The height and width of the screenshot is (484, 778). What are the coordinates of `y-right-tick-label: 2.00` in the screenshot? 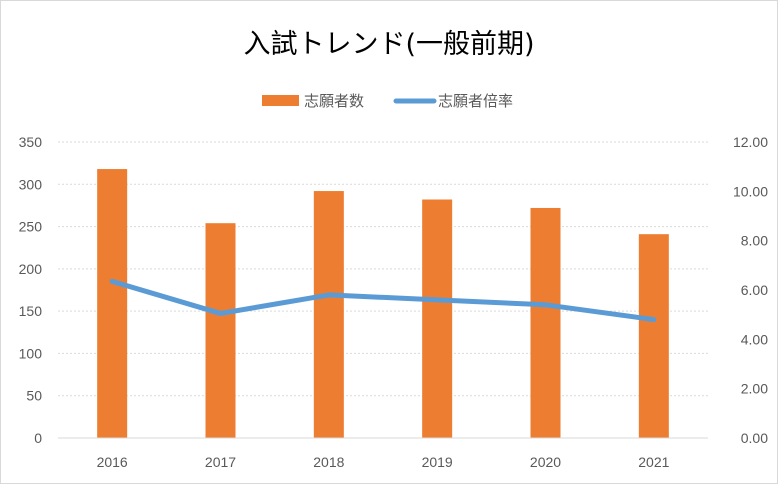 It's located at (754, 389).